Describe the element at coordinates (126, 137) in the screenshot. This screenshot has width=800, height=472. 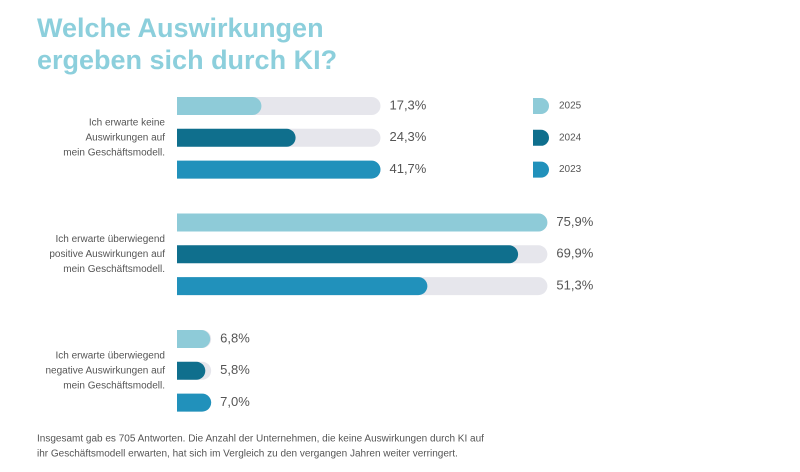
I see `category-label: Auswirkungen auf` at that location.